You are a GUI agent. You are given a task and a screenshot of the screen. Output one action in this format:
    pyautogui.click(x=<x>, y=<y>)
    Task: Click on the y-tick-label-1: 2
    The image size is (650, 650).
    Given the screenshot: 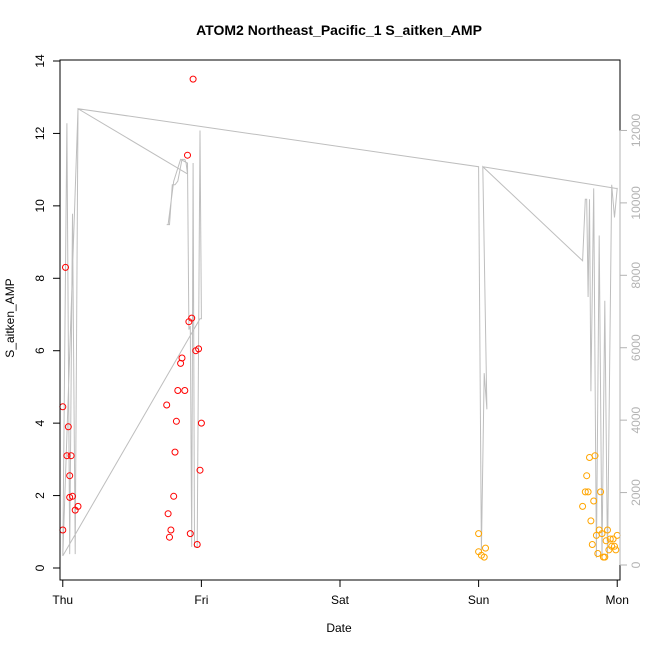 What is the action you would take?
    pyautogui.click(x=40, y=495)
    